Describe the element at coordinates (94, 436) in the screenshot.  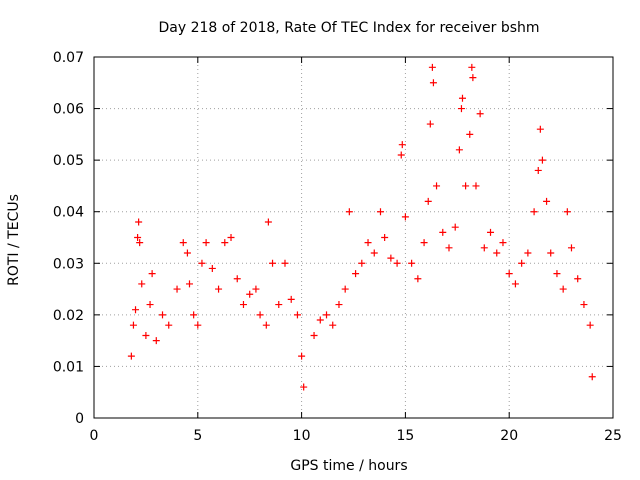
I see `x-tick-label-0: 0` at that location.